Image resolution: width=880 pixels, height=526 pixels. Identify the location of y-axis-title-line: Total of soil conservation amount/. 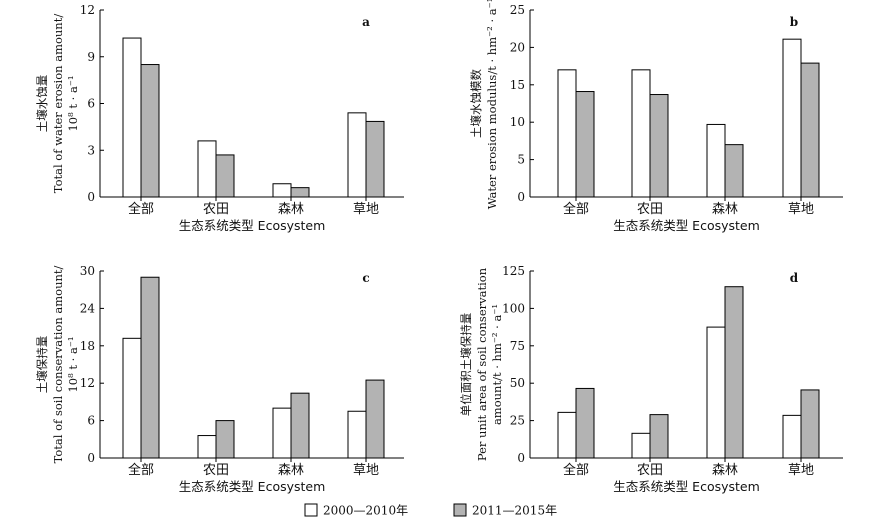
(58, 364).